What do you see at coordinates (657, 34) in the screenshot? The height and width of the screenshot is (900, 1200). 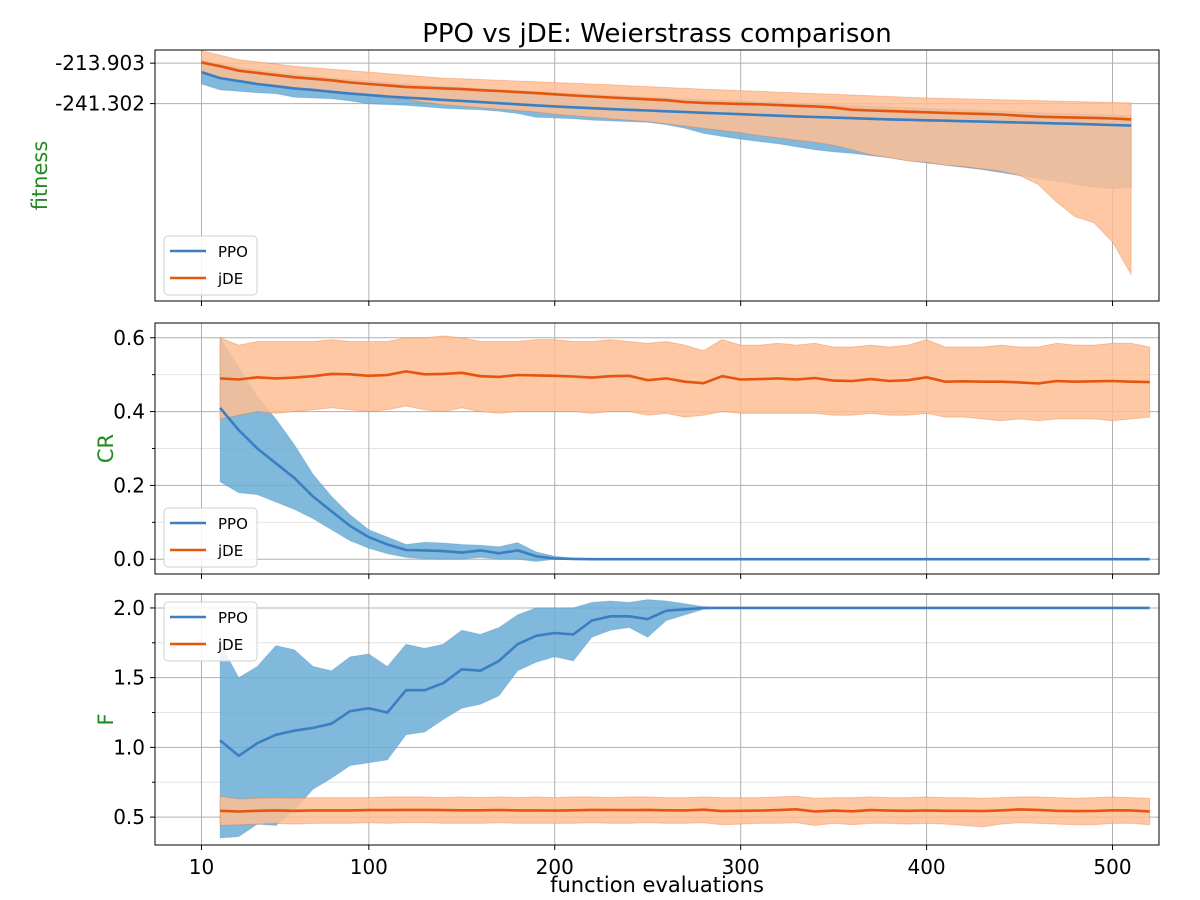 I see `chart-title: PPO vs jDE: Weierstrass comparison` at bounding box center [657, 34].